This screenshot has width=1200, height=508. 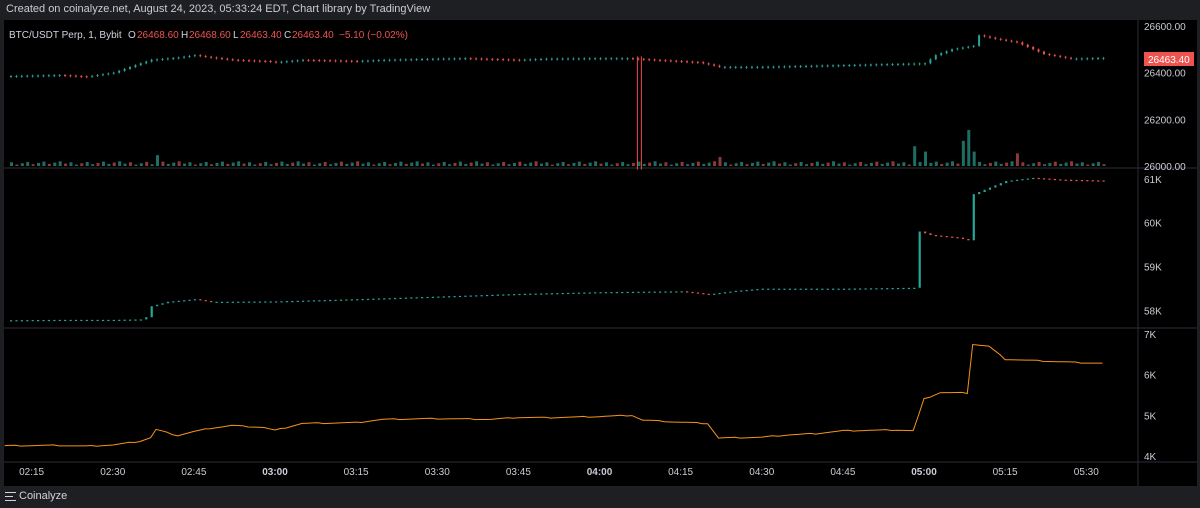 I want to click on legend-change: −5.10 (−0.02%), so click(x=373, y=35).